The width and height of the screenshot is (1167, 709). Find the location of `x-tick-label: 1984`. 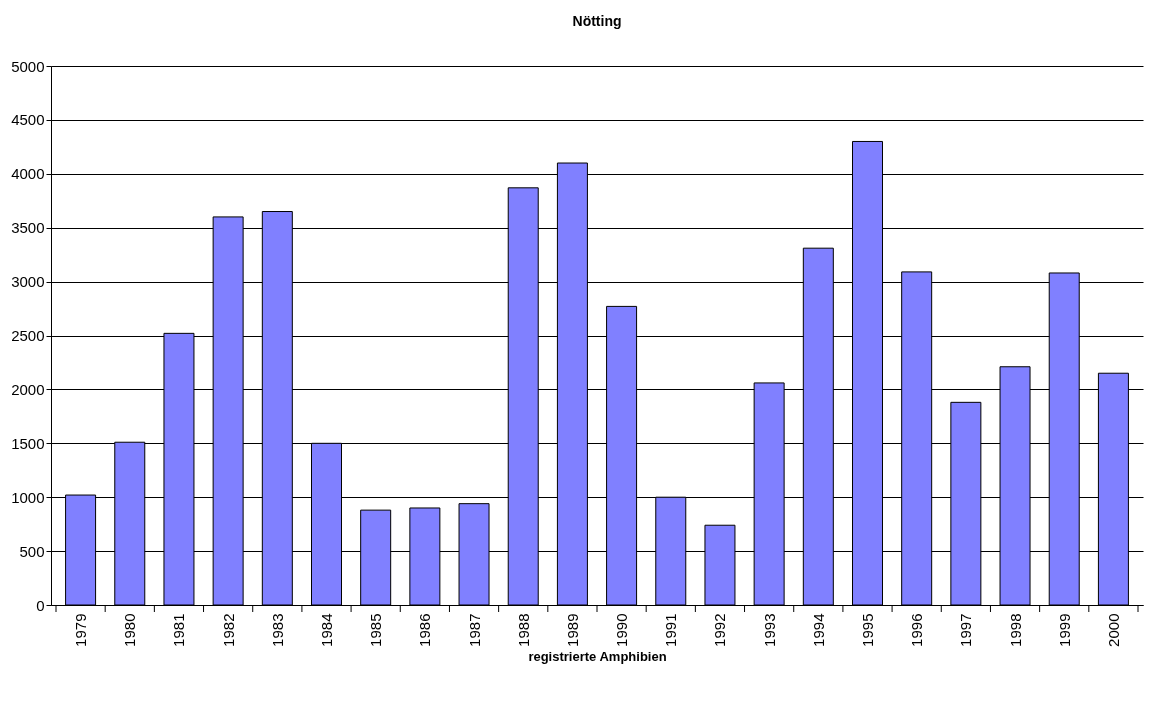

x-tick-label: 1984 is located at coordinates (326, 630).